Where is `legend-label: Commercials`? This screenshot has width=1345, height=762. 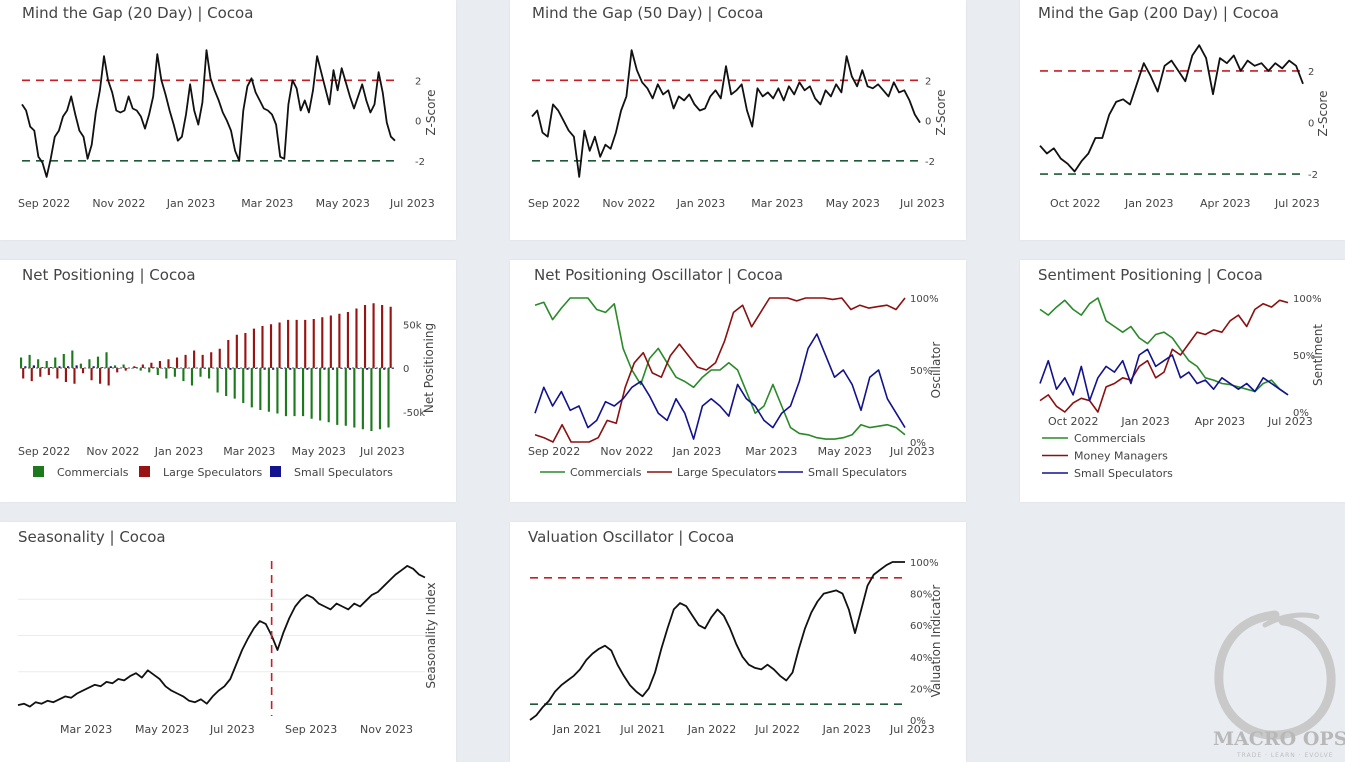
legend-label: Commercials is located at coordinates (93, 472).